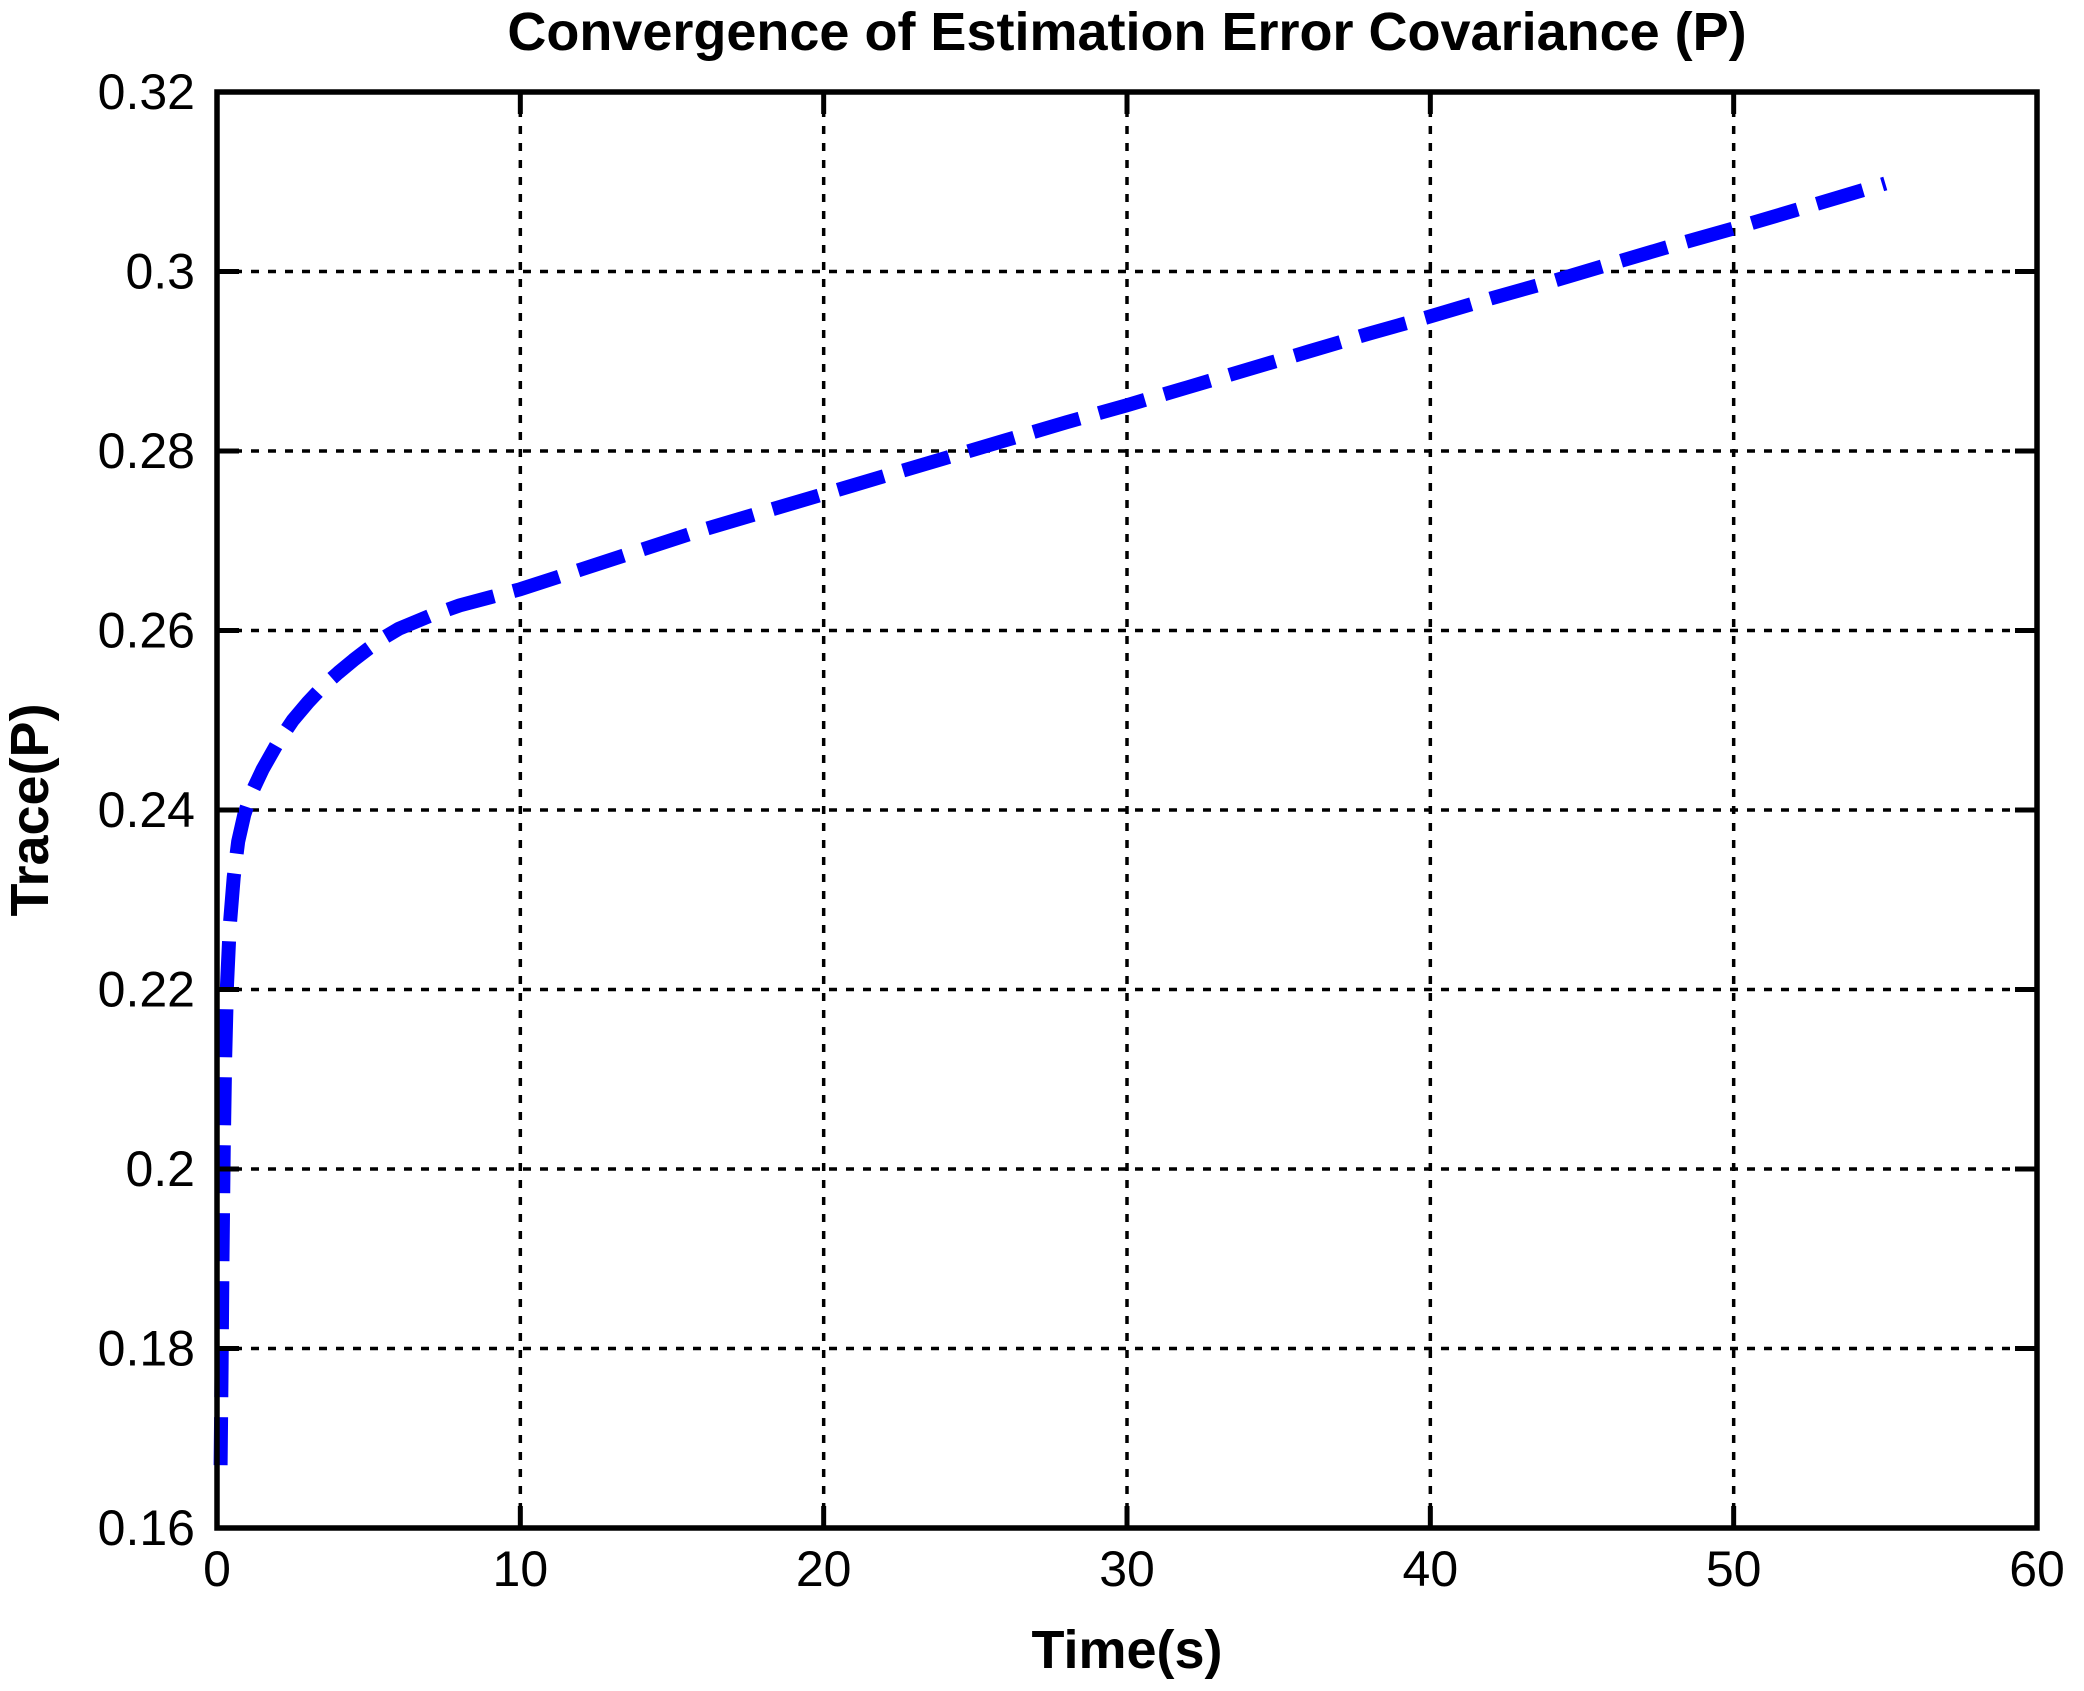  Describe the element at coordinates (146, 1528) in the screenshot. I see `y-tick-label: 0.16` at that location.